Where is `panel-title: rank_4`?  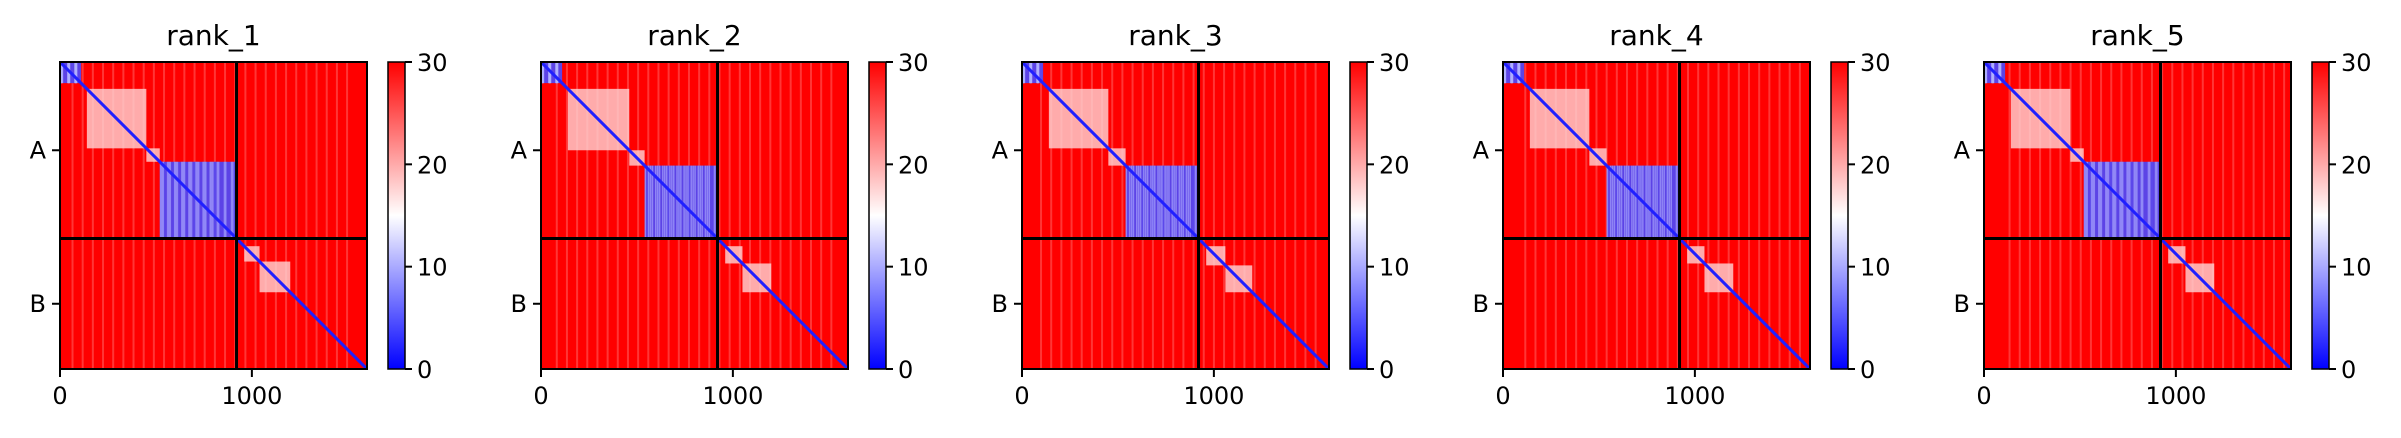
panel-title: rank_4 is located at coordinates (1656, 35).